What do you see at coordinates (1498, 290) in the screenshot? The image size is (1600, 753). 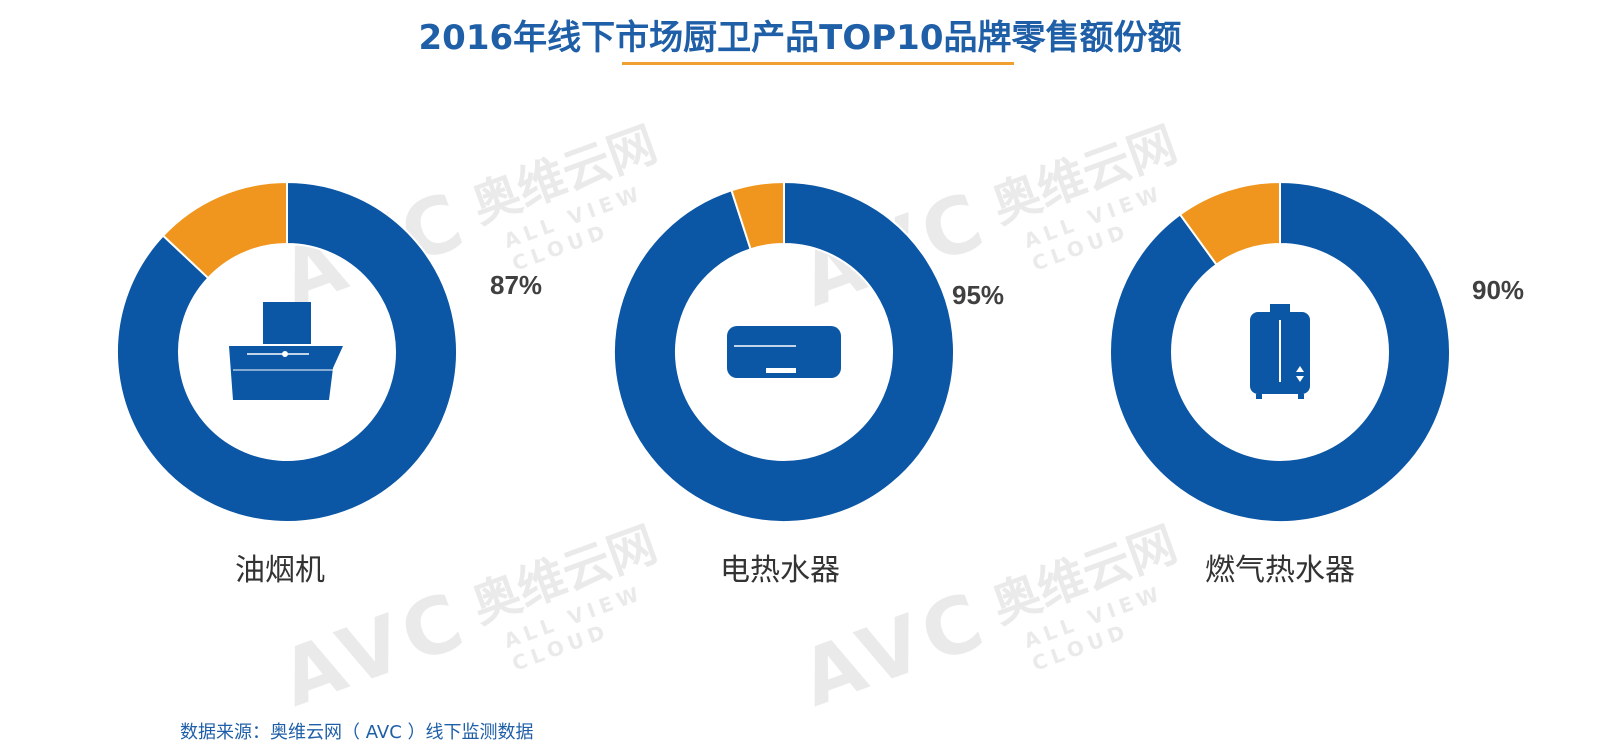 I see `percent-label: 90%` at bounding box center [1498, 290].